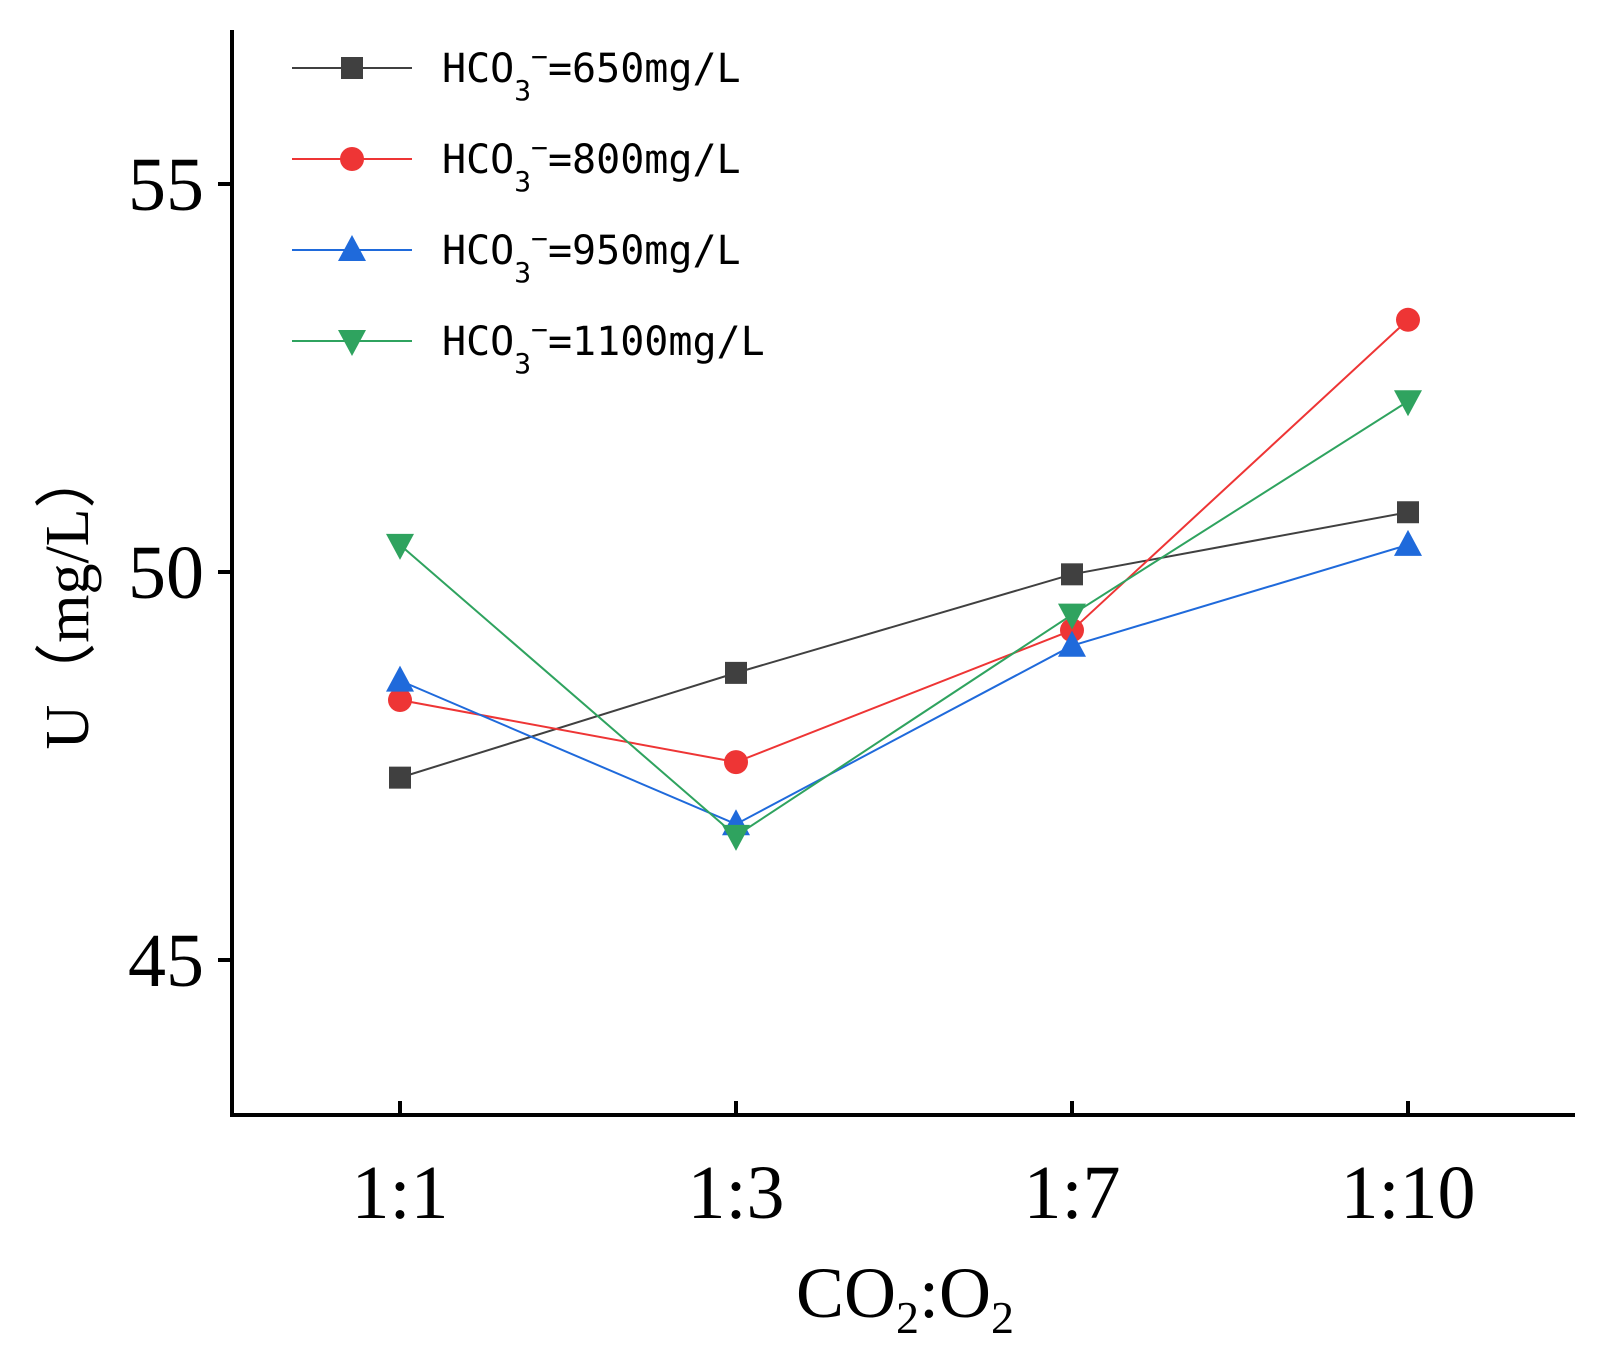  Describe the element at coordinates (644, 69) in the screenshot. I see `legend-label-post: =650mg/L` at that location.